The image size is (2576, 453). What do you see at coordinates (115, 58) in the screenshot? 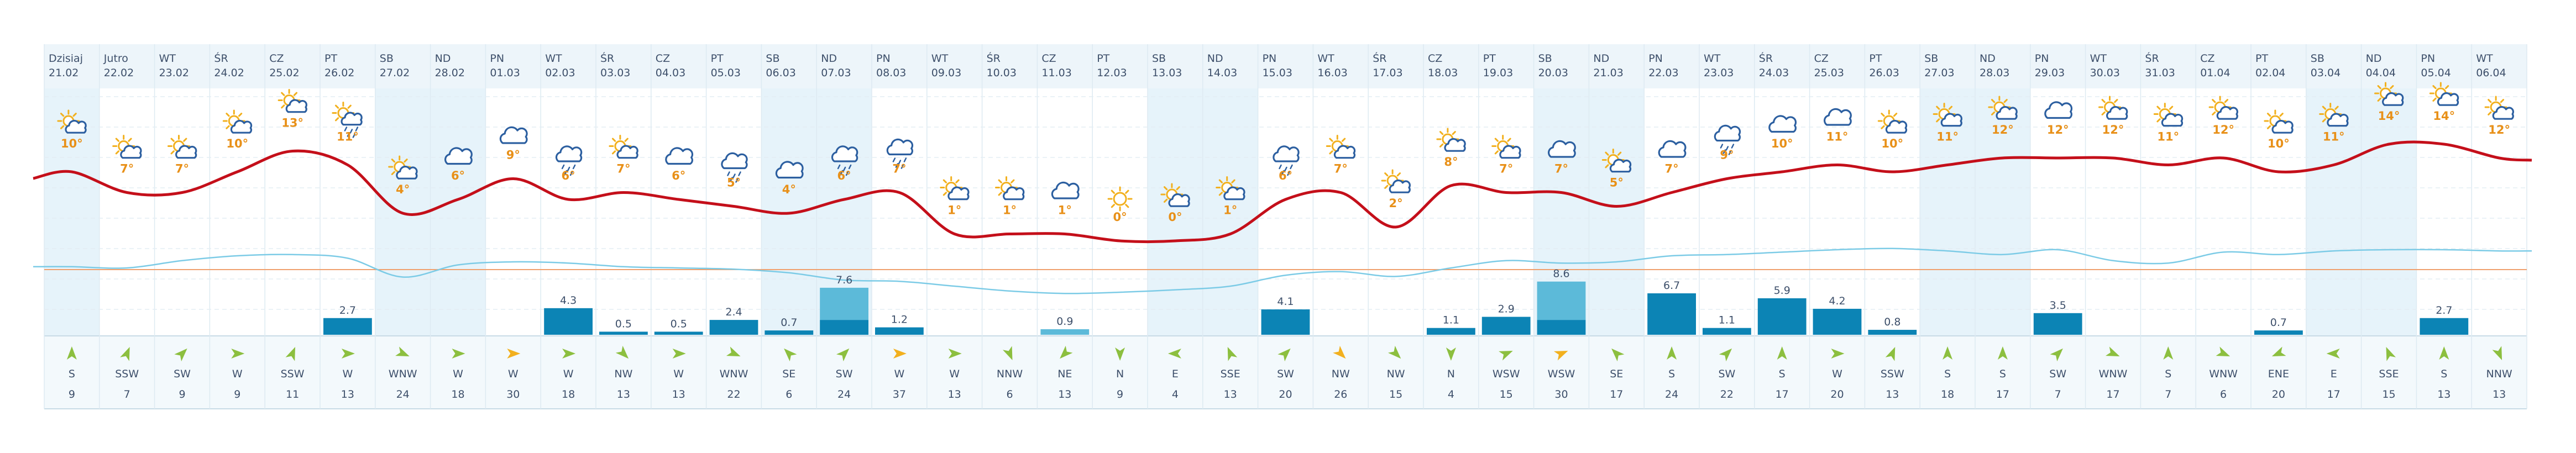
I see `day-name: Jutro` at bounding box center [115, 58].